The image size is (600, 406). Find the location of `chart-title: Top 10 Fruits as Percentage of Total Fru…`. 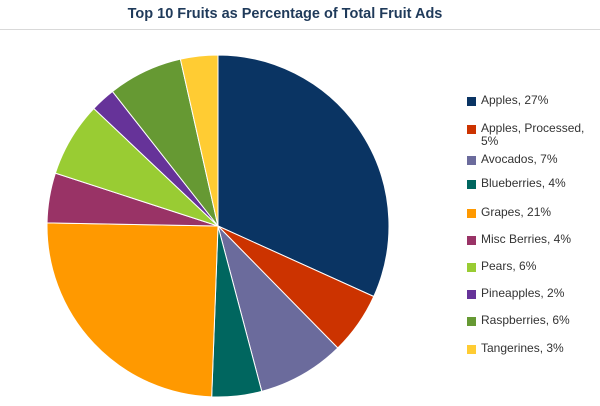

chart-title: Top 10 Fruits as Percentage of Total Fru… is located at coordinates (285, 14).